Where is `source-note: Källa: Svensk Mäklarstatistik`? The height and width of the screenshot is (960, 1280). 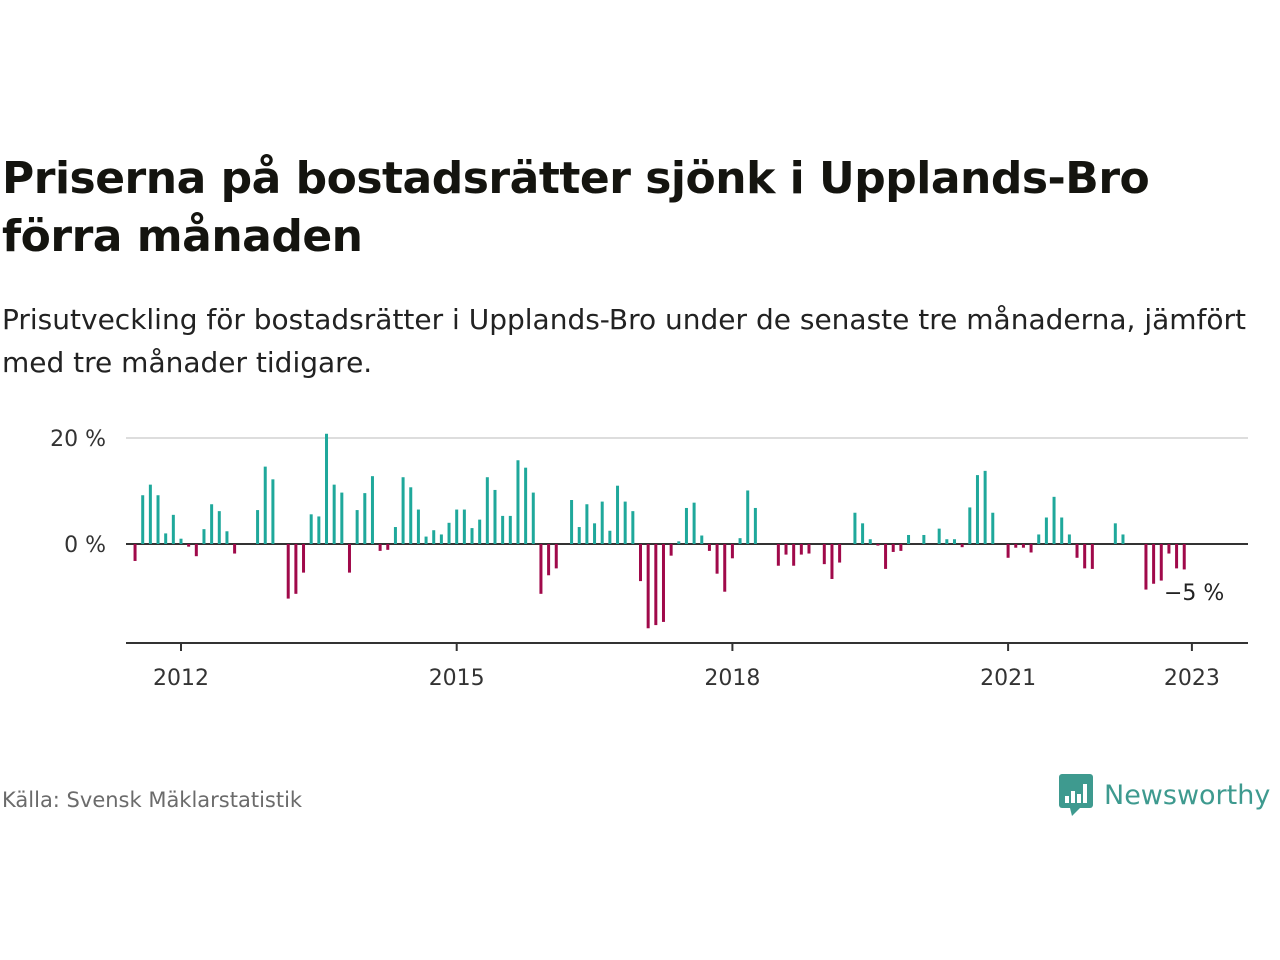
source-note: Källa: Svensk Mäklarstatistik is located at coordinates (152, 800).